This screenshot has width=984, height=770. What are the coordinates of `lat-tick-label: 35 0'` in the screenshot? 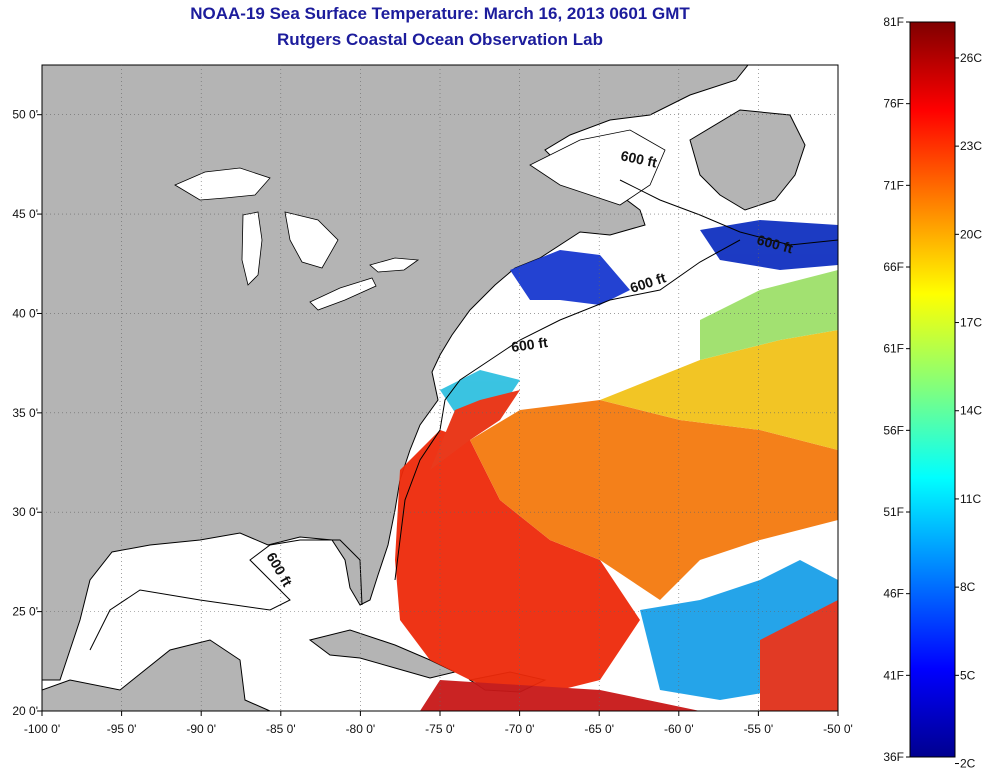 It's located at (25, 413).